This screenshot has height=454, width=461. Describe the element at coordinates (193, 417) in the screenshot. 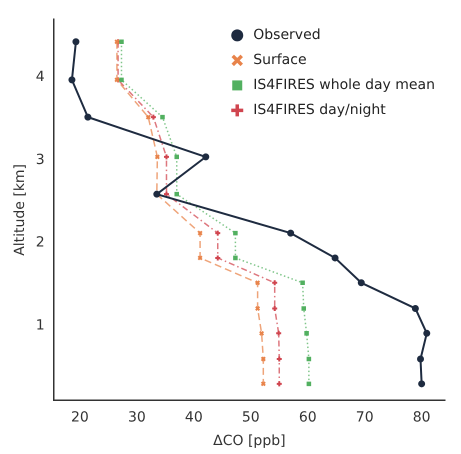

I see `x-tick-label: 40` at that location.